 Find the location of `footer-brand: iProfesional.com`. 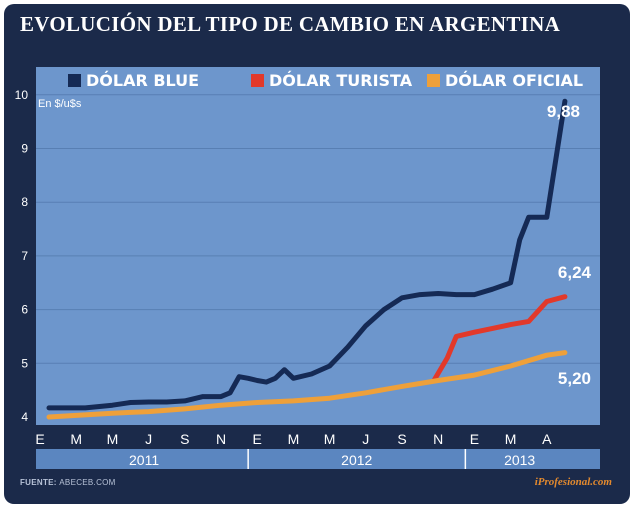

footer-brand: iProfesional.com is located at coordinates (573, 482).